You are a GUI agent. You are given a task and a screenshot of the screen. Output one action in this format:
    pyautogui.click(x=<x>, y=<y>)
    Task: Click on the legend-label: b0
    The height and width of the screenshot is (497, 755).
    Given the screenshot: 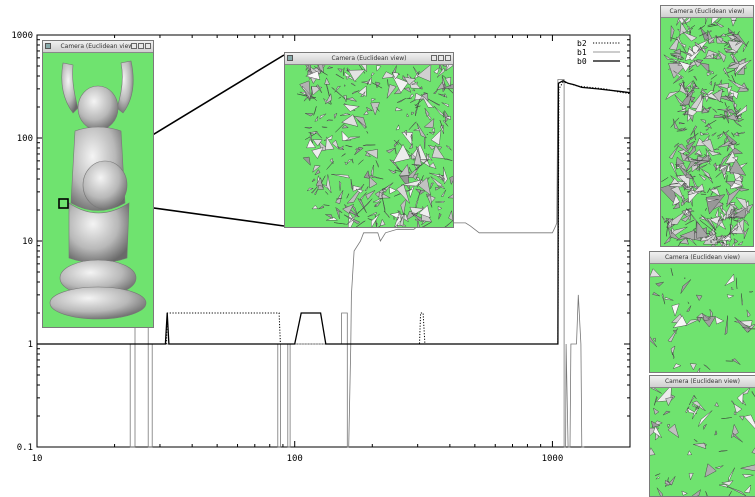 What is the action you would take?
    pyautogui.click(x=582, y=61)
    